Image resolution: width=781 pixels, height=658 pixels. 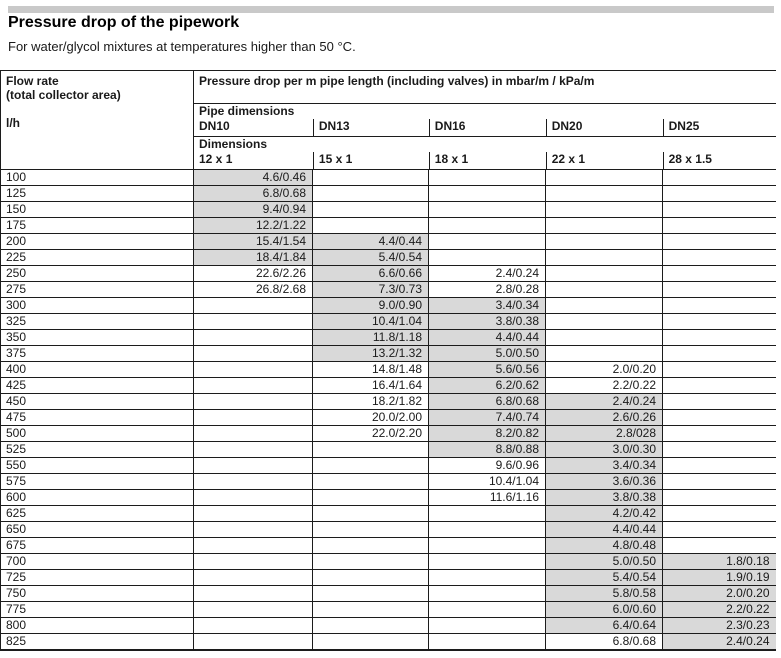 What do you see at coordinates (97, 449) in the screenshot?
I see `flow-rate-cell: 525` at bounding box center [97, 449].